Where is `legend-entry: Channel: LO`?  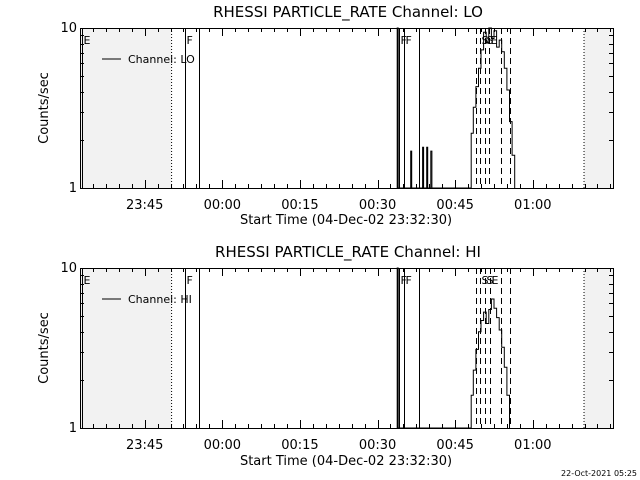
legend-entry: Channel: LO is located at coordinates (161, 59).